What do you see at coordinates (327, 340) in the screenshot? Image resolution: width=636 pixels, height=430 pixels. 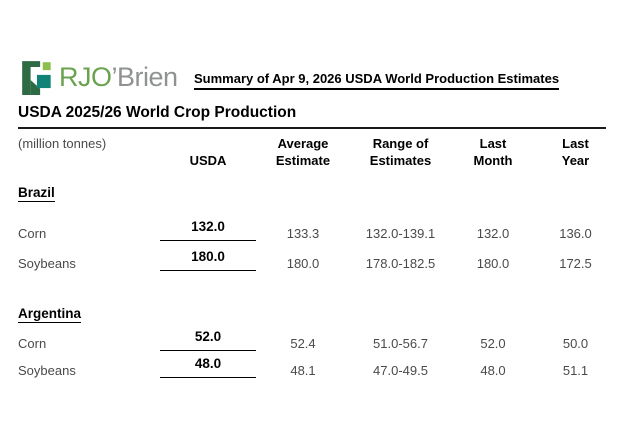 I see `table-row-argentina-corn: Corn 52.0 52.4 51.0-56.7 52.0 50.0` at bounding box center [327, 340].